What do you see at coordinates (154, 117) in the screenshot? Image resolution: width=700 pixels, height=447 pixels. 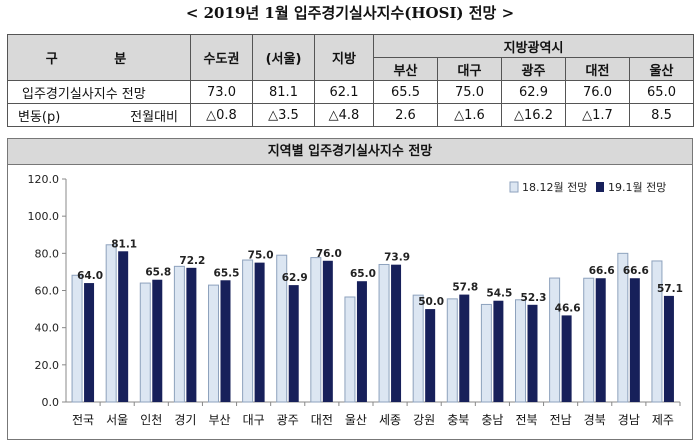 I see `row-label-change-basis: 전월대비` at bounding box center [154, 117].